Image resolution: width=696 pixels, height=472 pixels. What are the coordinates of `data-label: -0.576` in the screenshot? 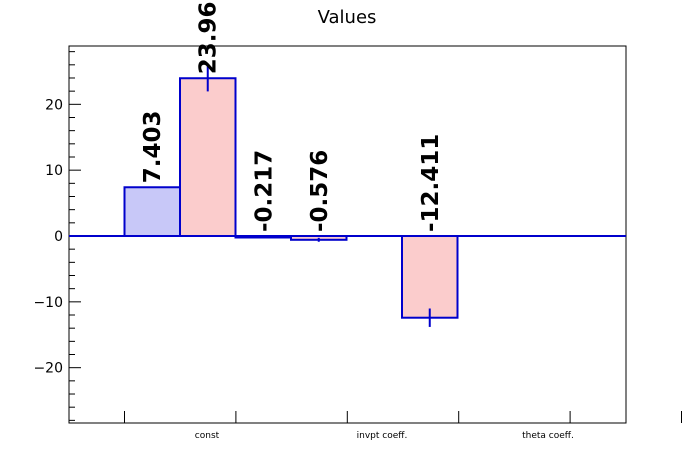 It's located at (320, 191).